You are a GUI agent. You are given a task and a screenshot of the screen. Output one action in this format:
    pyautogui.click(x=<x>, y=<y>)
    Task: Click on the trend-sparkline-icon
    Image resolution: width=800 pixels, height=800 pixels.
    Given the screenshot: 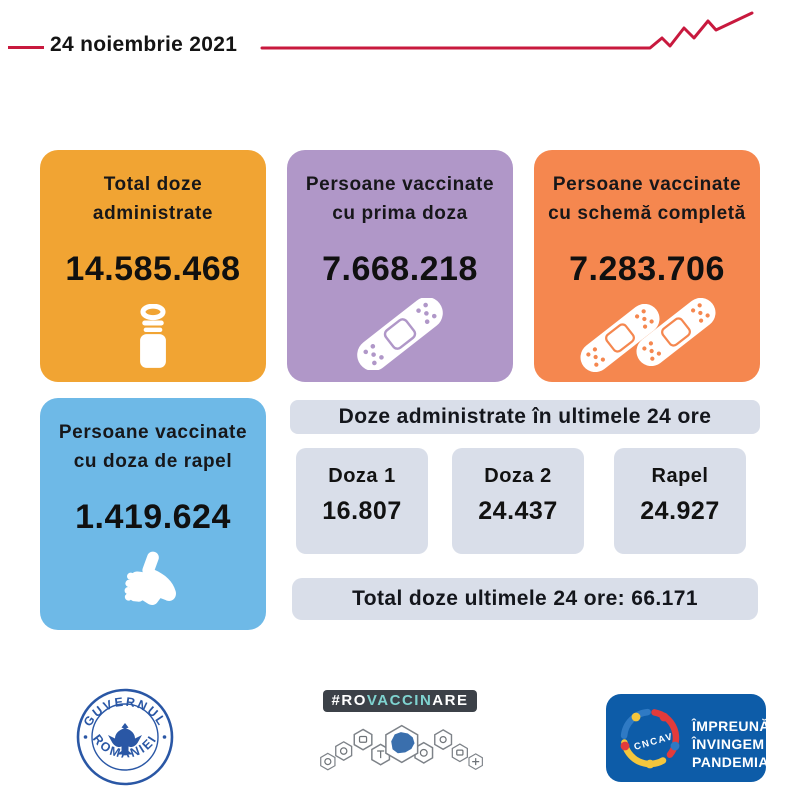 What is the action you would take?
    pyautogui.click(x=508, y=32)
    